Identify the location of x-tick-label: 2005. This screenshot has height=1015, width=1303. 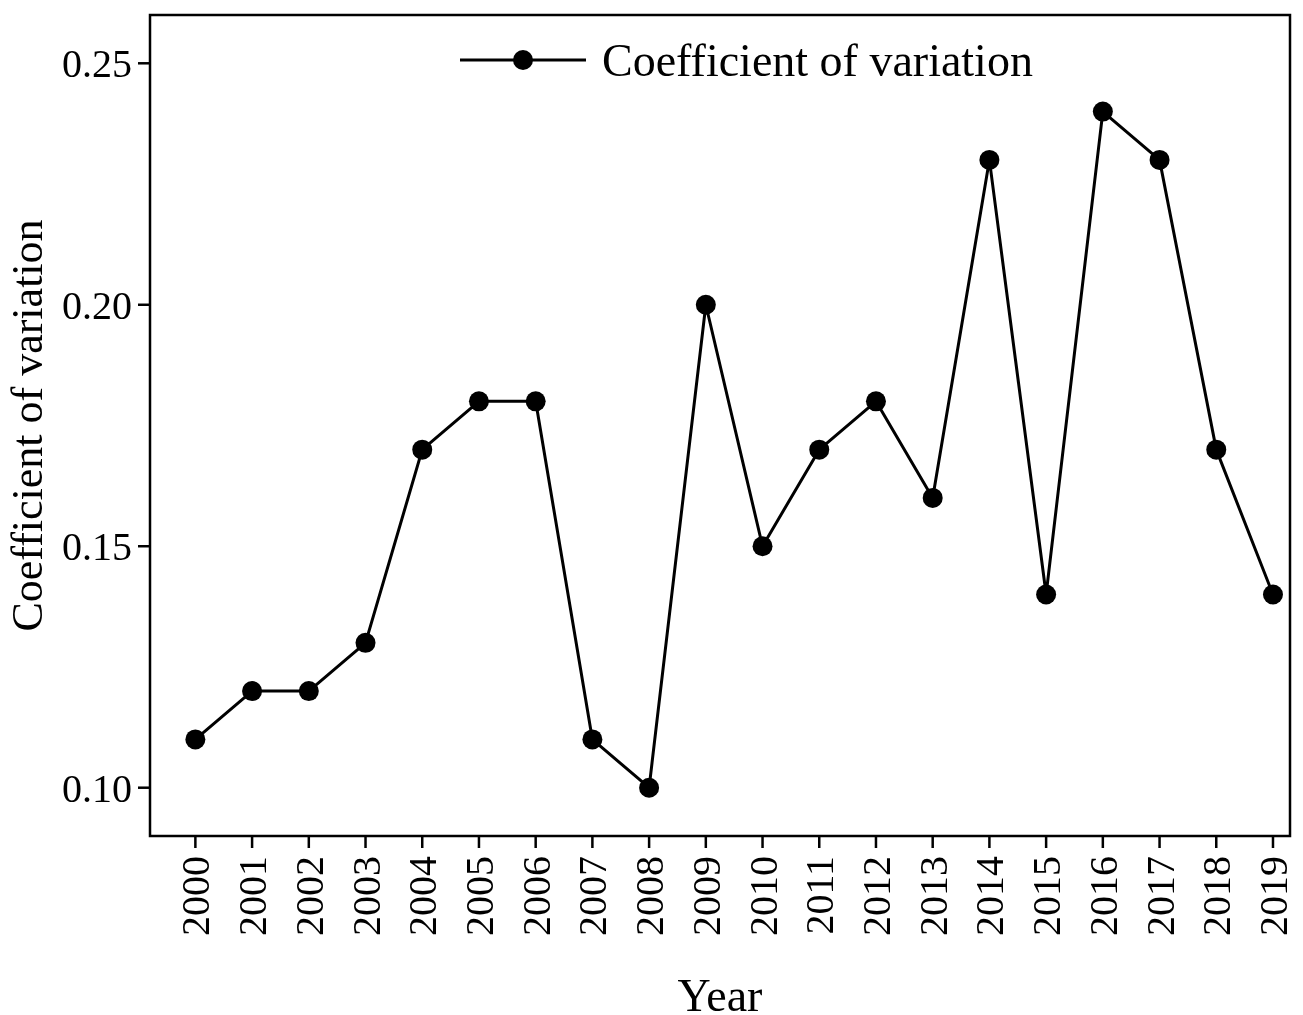
(479, 896).